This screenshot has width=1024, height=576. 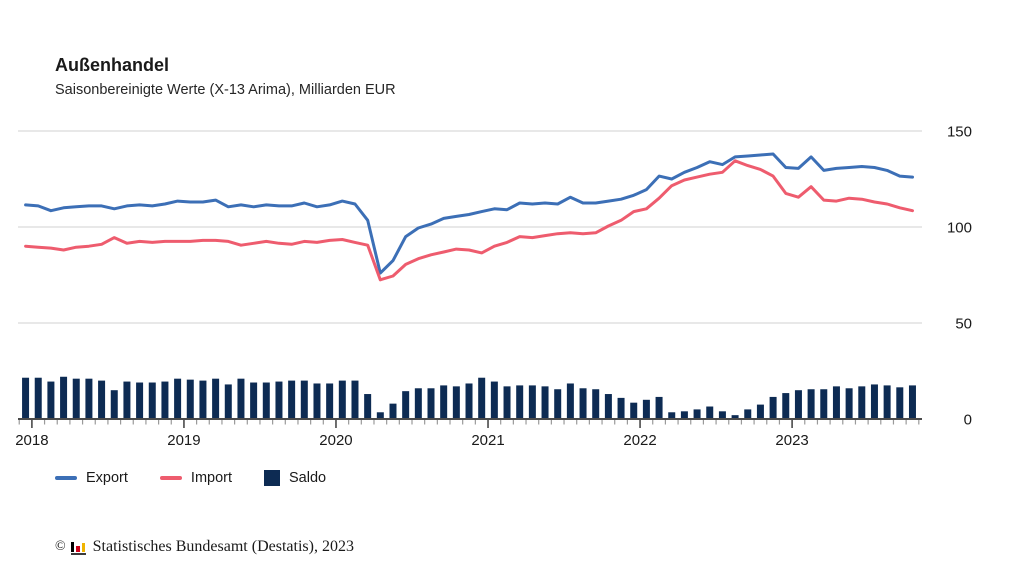 What do you see at coordinates (107, 478) in the screenshot?
I see `legend-label-export: Export` at bounding box center [107, 478].